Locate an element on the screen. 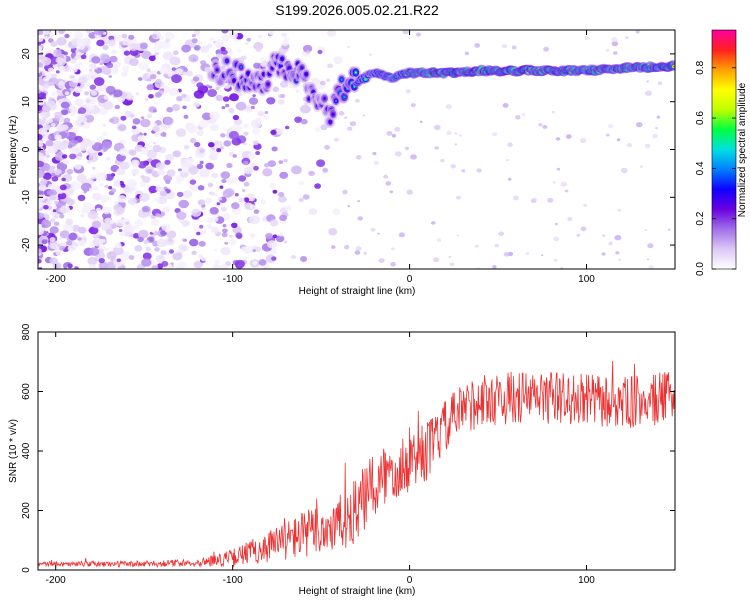 The image size is (750, 600). y-tick-label: 600 is located at coordinates (26, 391).